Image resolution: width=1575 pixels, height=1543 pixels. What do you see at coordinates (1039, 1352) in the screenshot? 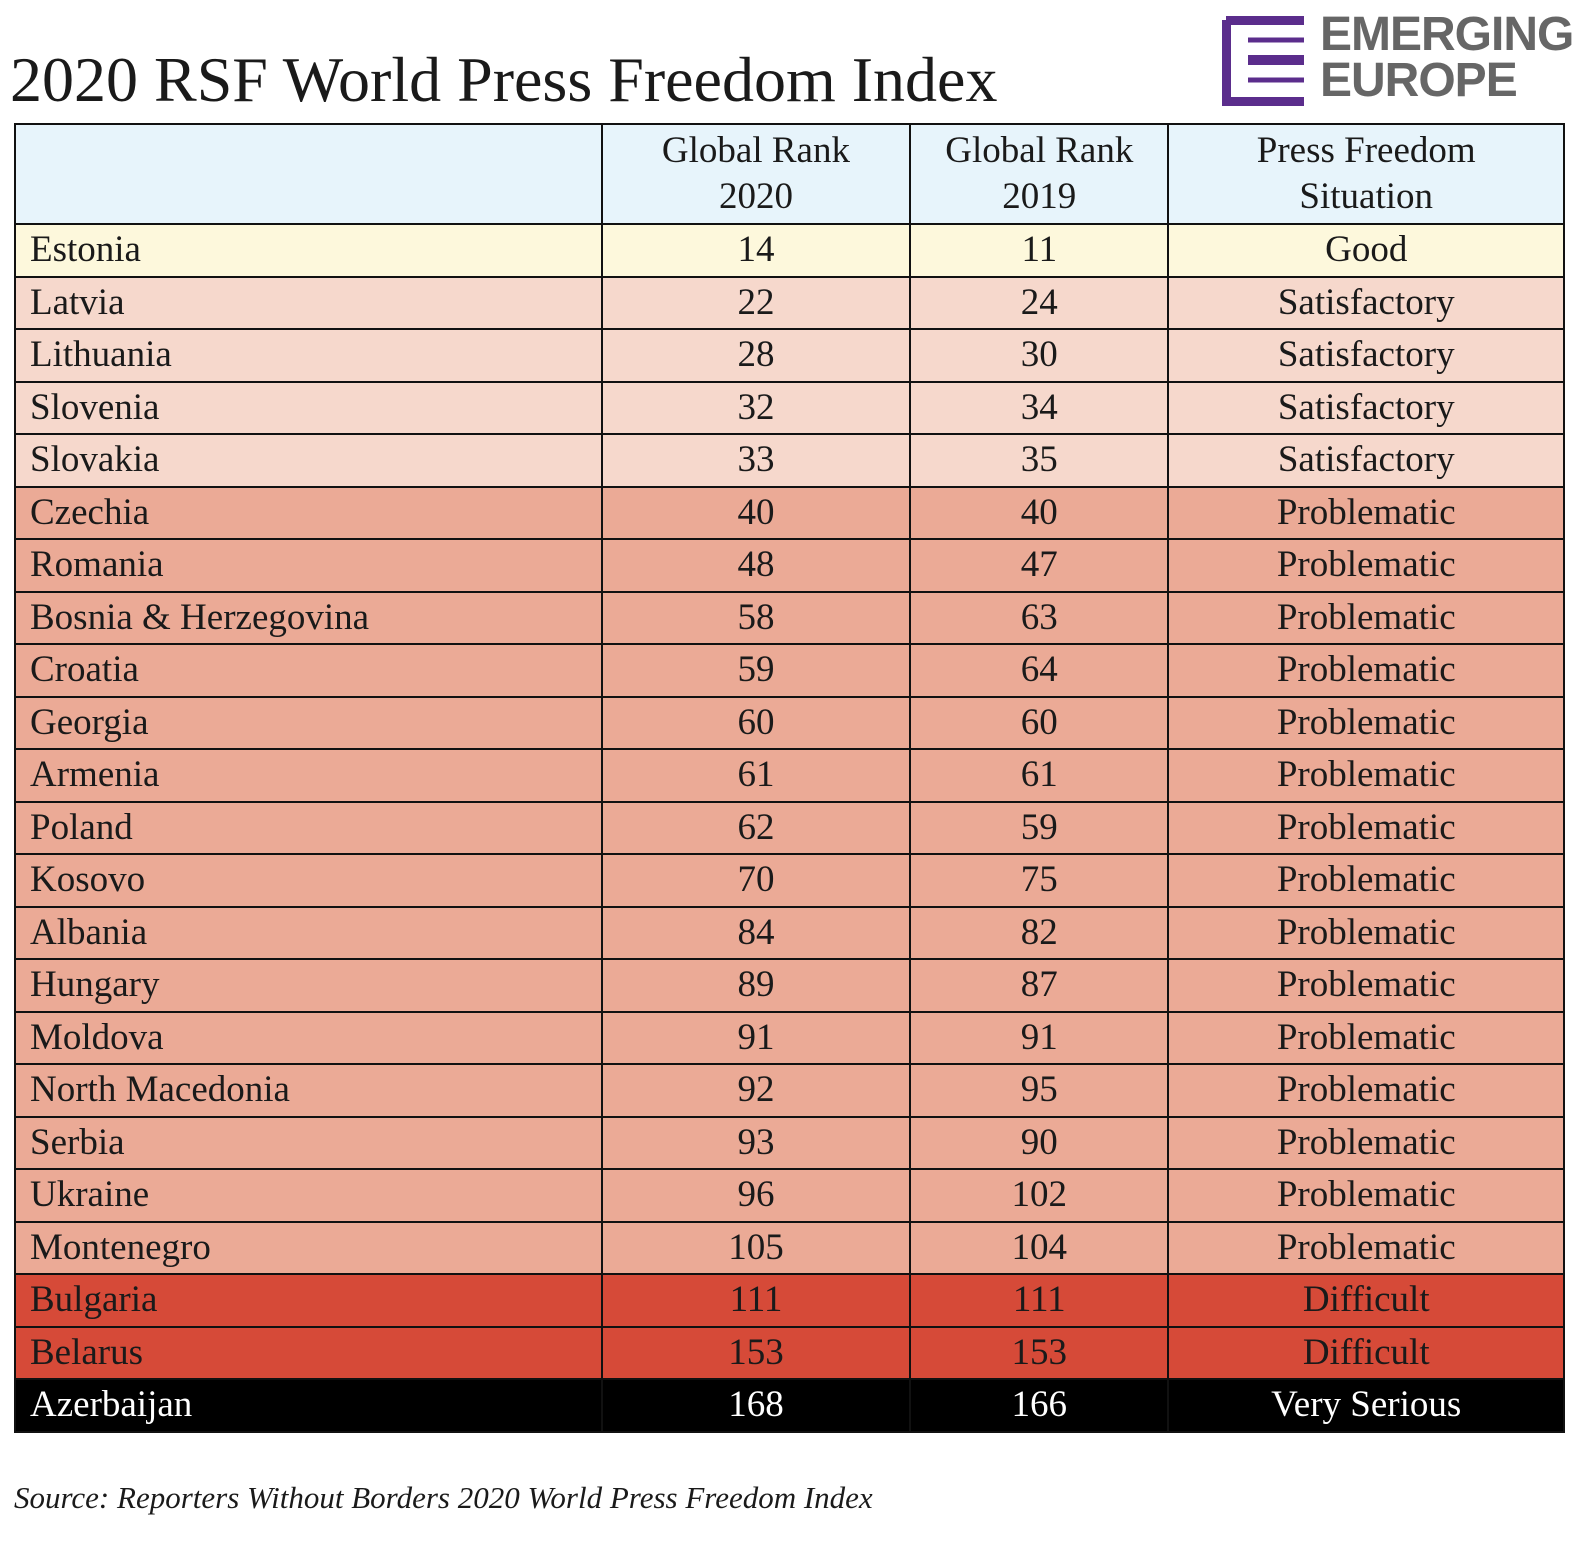
I see `rank-2019-cell: 153` at bounding box center [1039, 1352].